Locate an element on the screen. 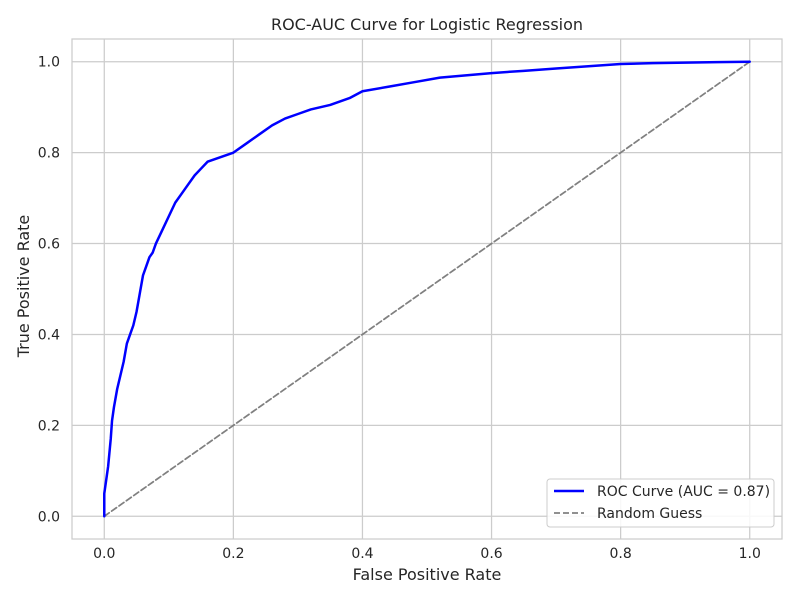 This screenshot has width=800, height=600. x-tick-label: 0.0 is located at coordinates (104, 554).